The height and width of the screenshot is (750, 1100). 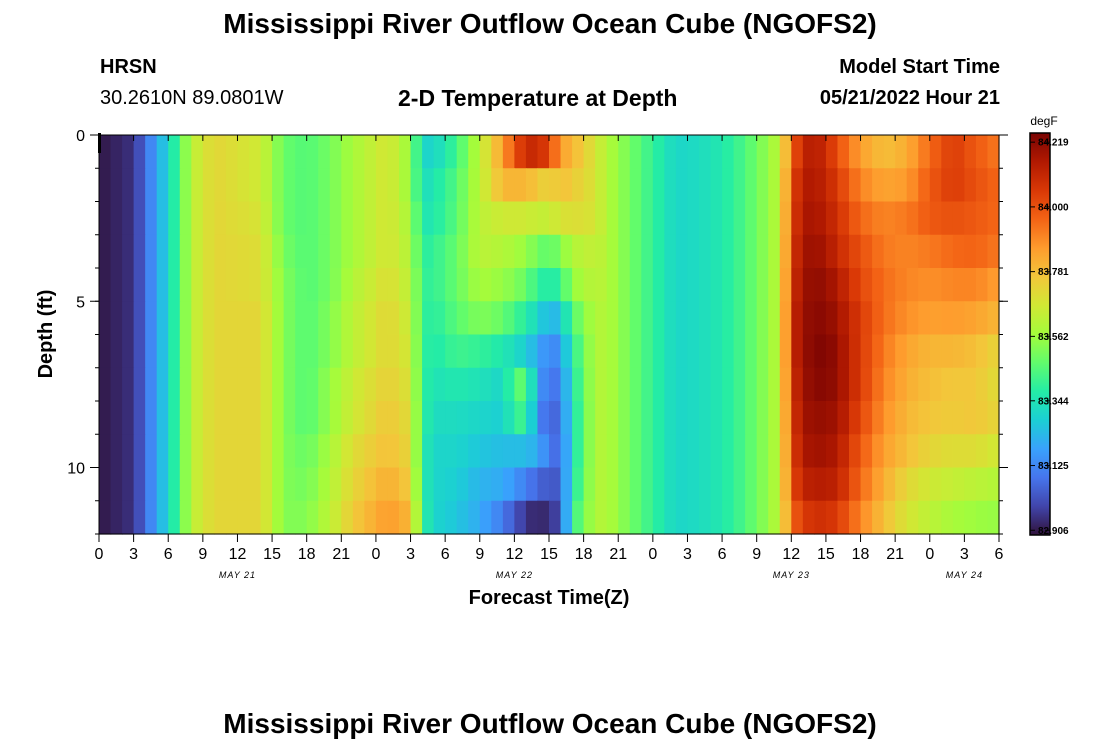 What do you see at coordinates (80, 302) in the screenshot?
I see `y-tick-label: 5` at bounding box center [80, 302].